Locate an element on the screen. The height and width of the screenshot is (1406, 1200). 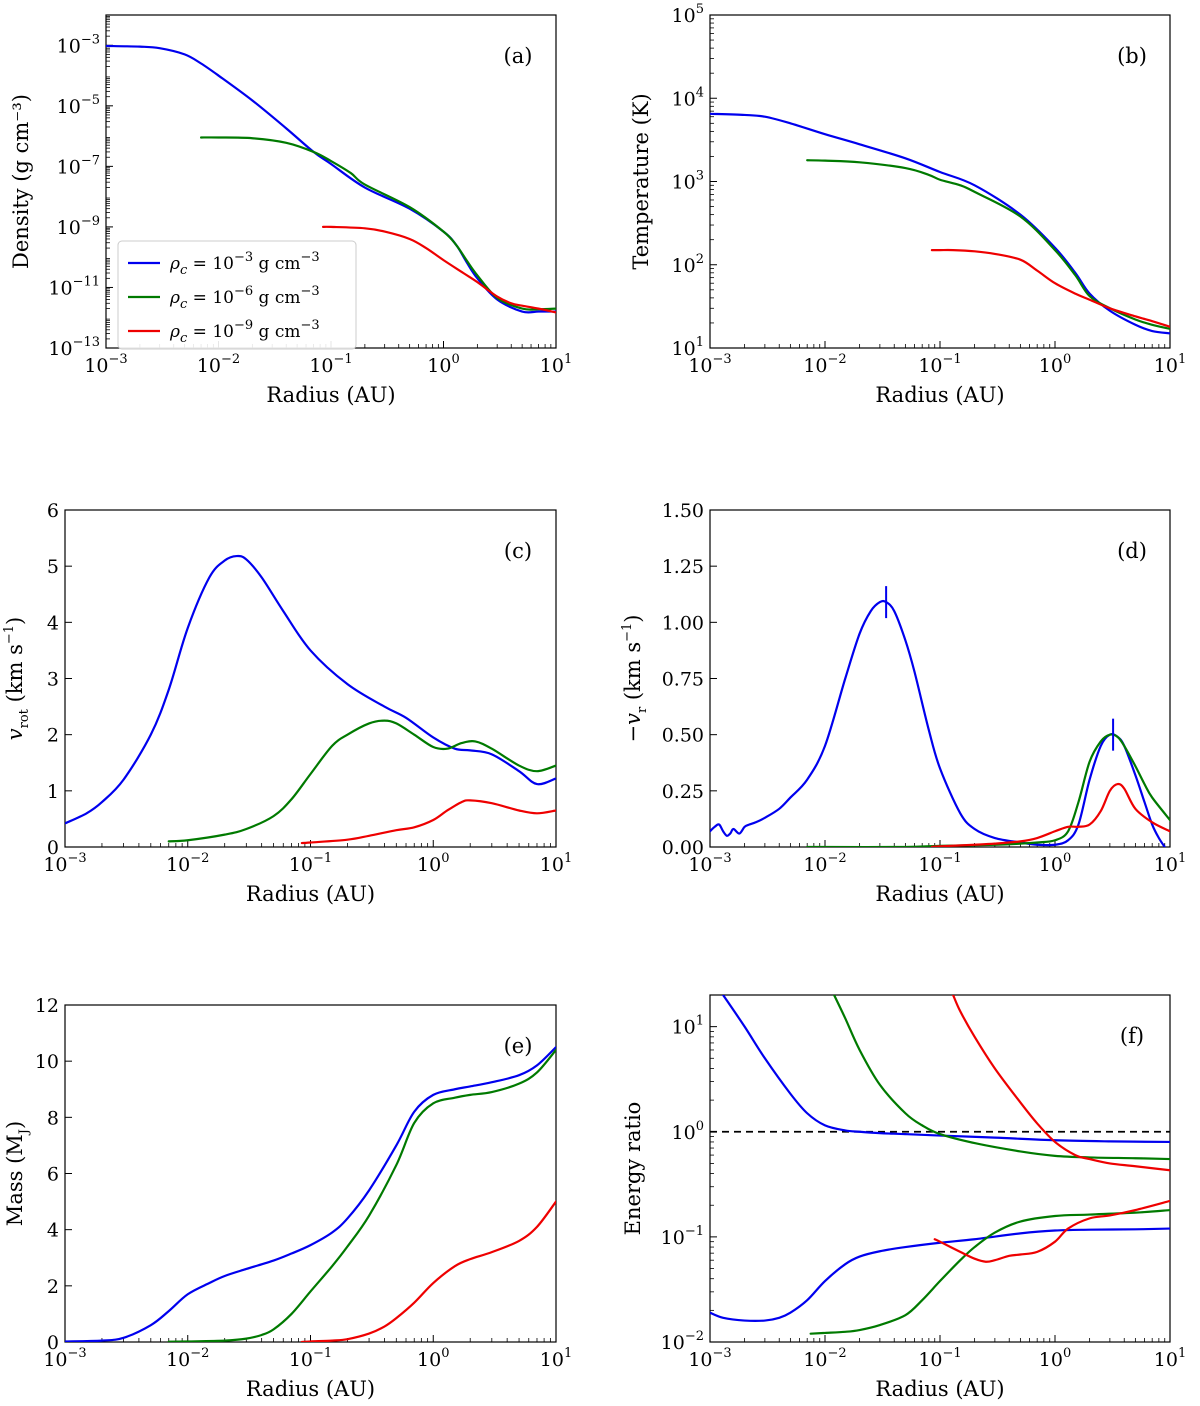
y-tick-label: 0.50 is located at coordinates (683, 736).